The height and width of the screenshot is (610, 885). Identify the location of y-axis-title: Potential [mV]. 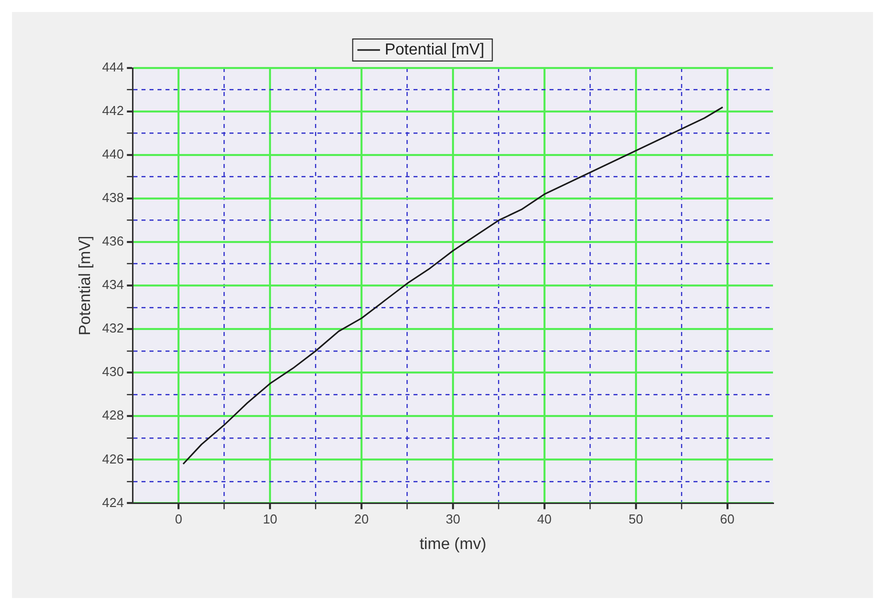
(85, 286).